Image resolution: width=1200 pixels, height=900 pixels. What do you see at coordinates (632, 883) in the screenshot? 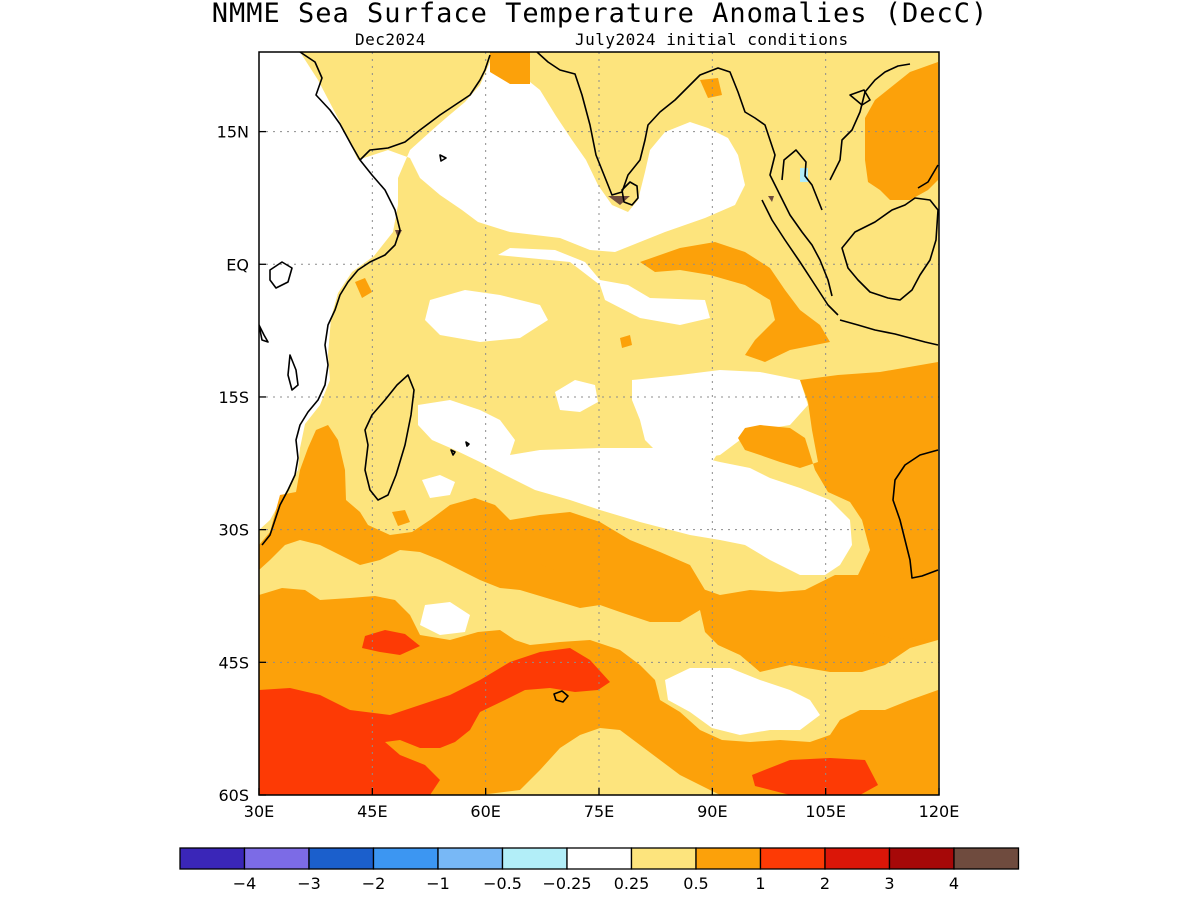
I see `colorbar-label: 0.25` at bounding box center [632, 883].